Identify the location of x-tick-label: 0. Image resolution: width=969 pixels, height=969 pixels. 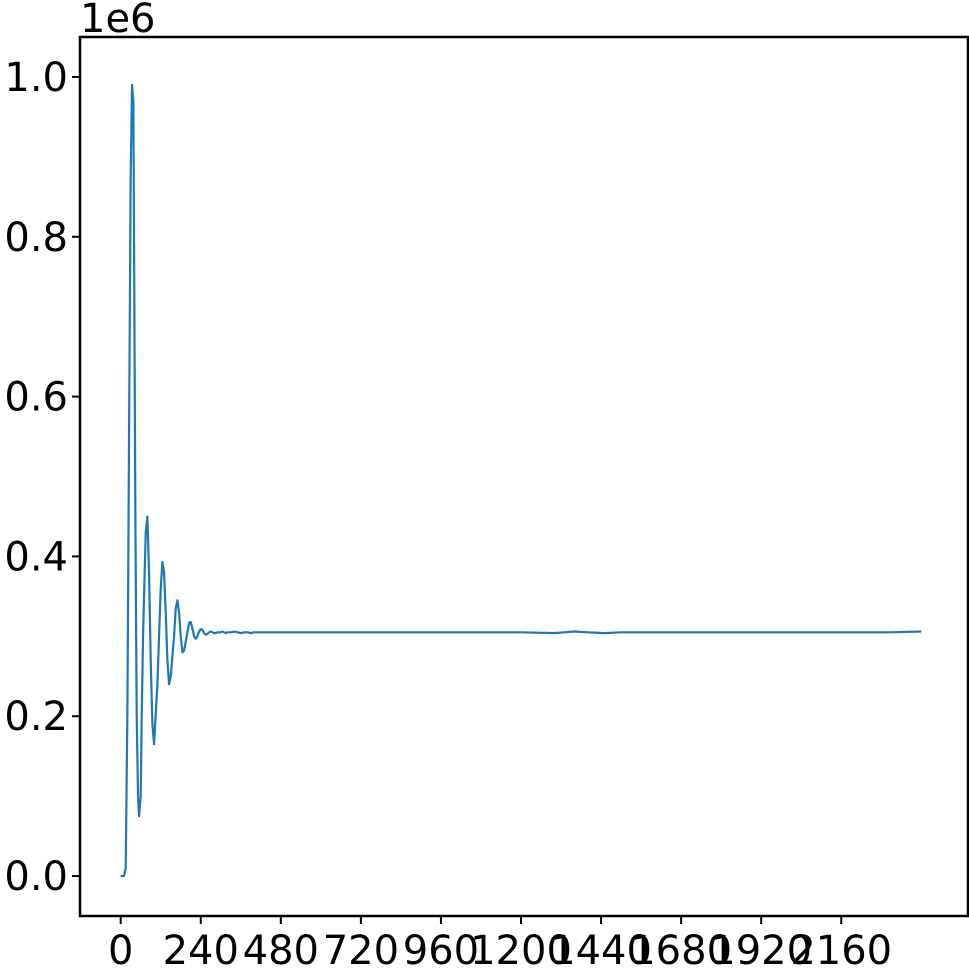
(120, 948).